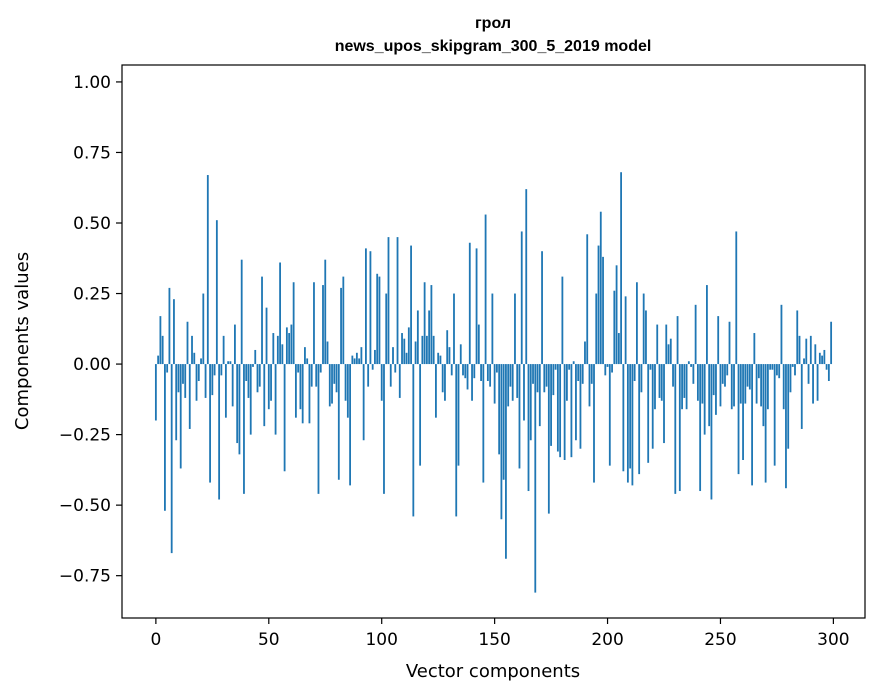  I want to click on y-tick-label: 0.50, so click(92, 224).